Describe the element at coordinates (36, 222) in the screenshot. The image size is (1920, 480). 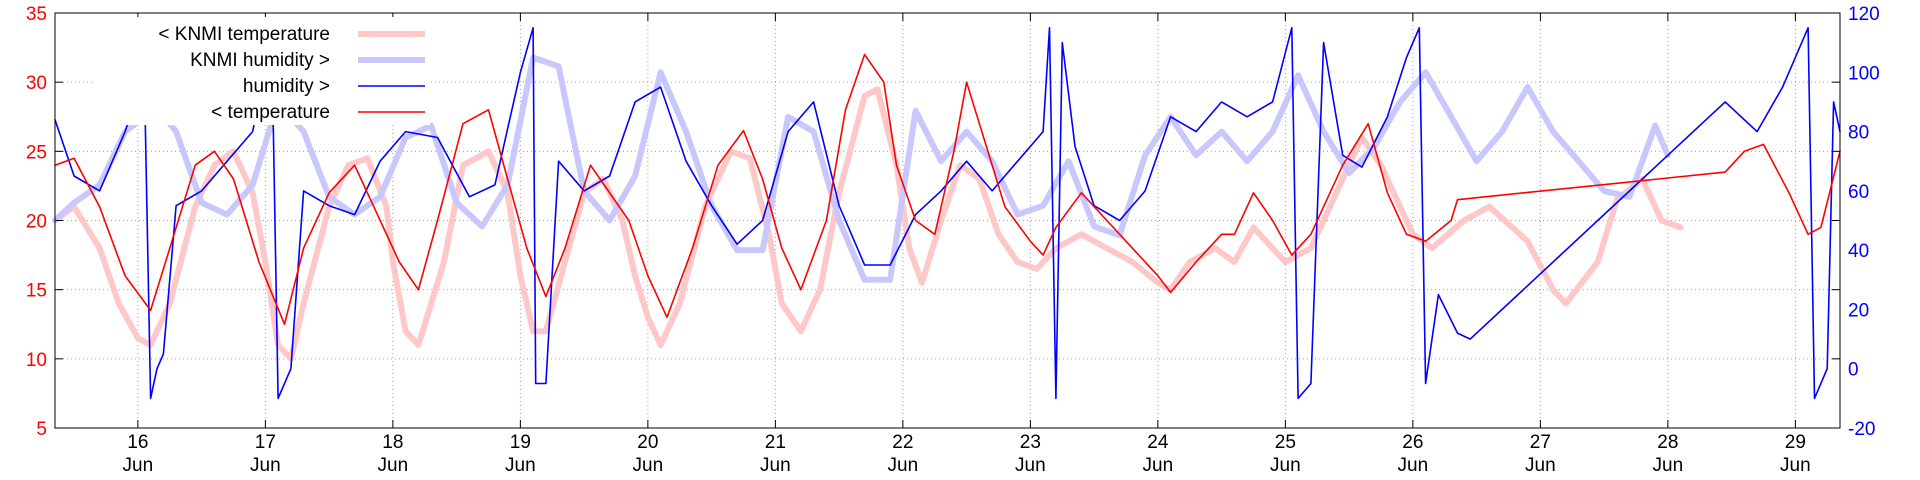
I see `y-left-tick-label: 20` at that location.